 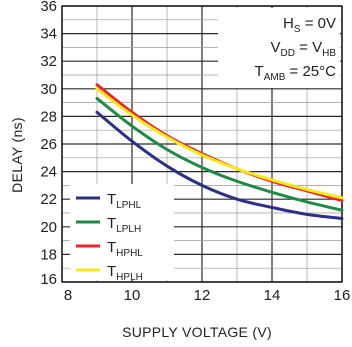 What do you see at coordinates (68, 295) in the screenshot?
I see `x-tick-label: 8` at bounding box center [68, 295].